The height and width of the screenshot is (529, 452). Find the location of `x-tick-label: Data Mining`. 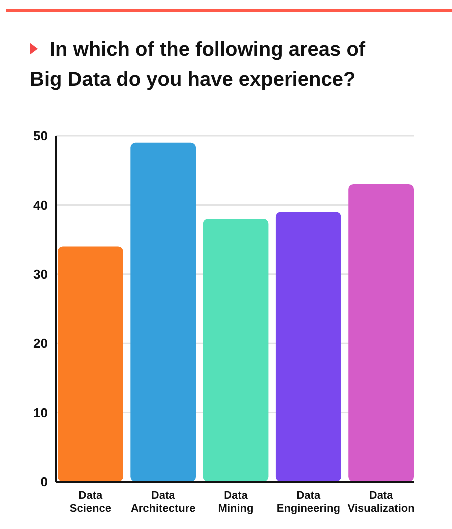

x-tick-label: Data Mining is located at coordinates (236, 502).